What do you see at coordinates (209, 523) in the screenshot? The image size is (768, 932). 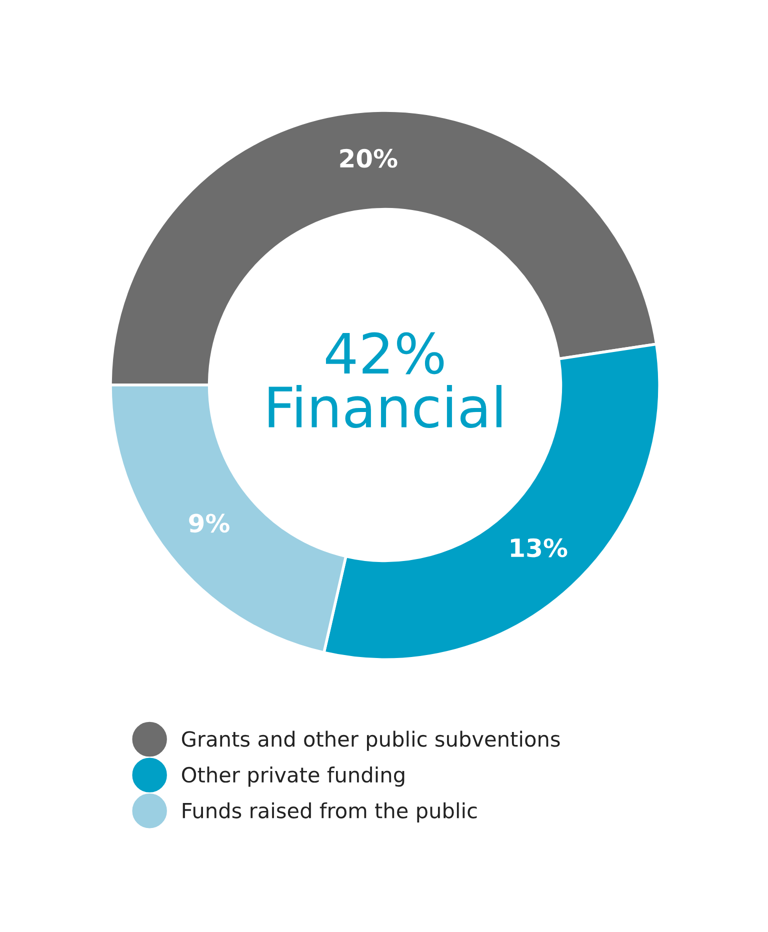 I see `data-label: 9%` at bounding box center [209, 523].